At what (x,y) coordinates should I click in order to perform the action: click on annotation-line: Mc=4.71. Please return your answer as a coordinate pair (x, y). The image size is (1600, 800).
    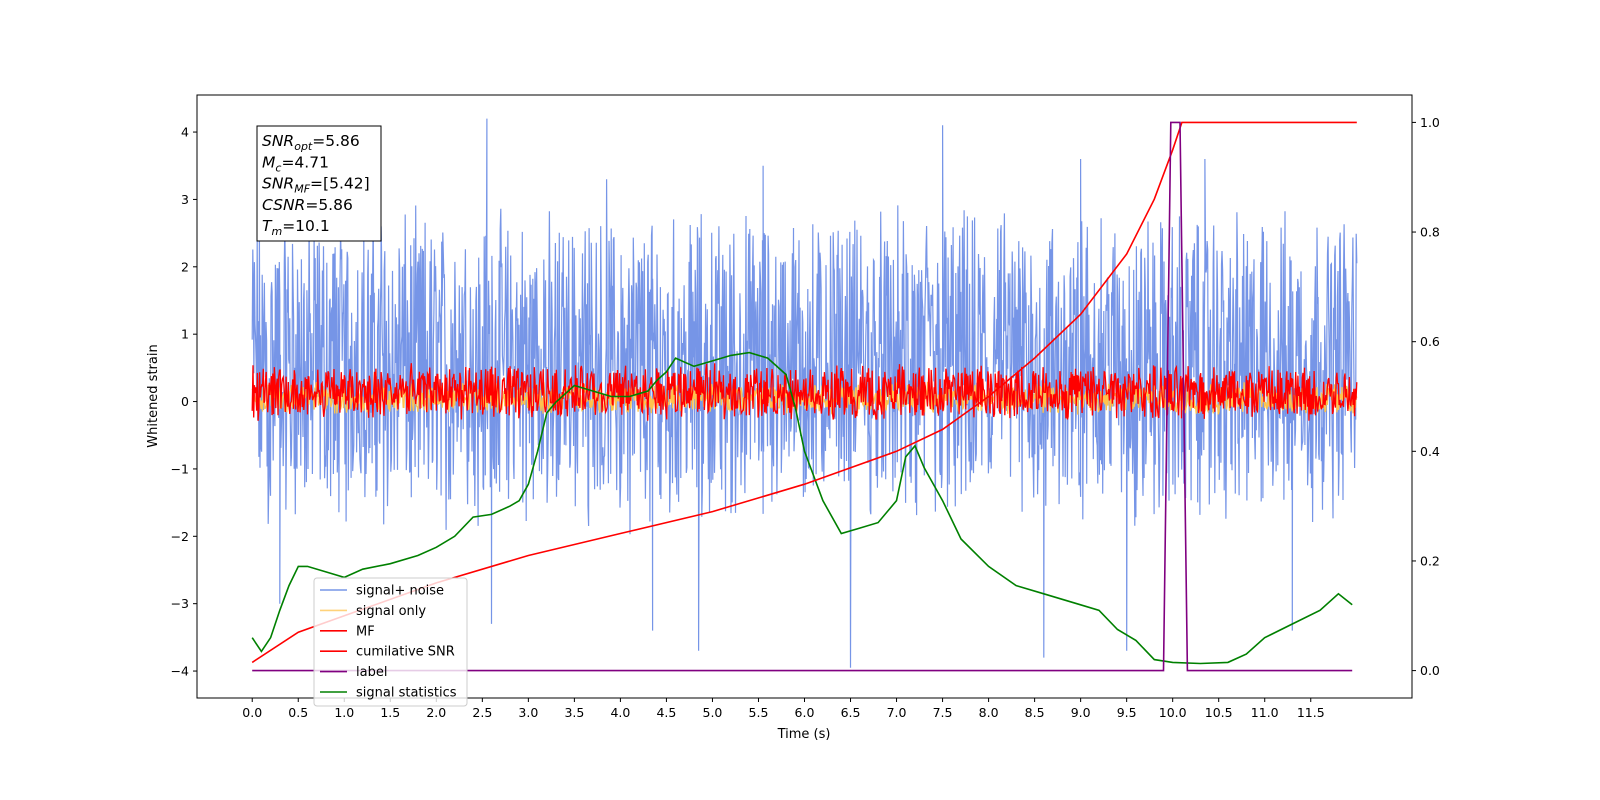
    Looking at the image, I should click on (295, 163).